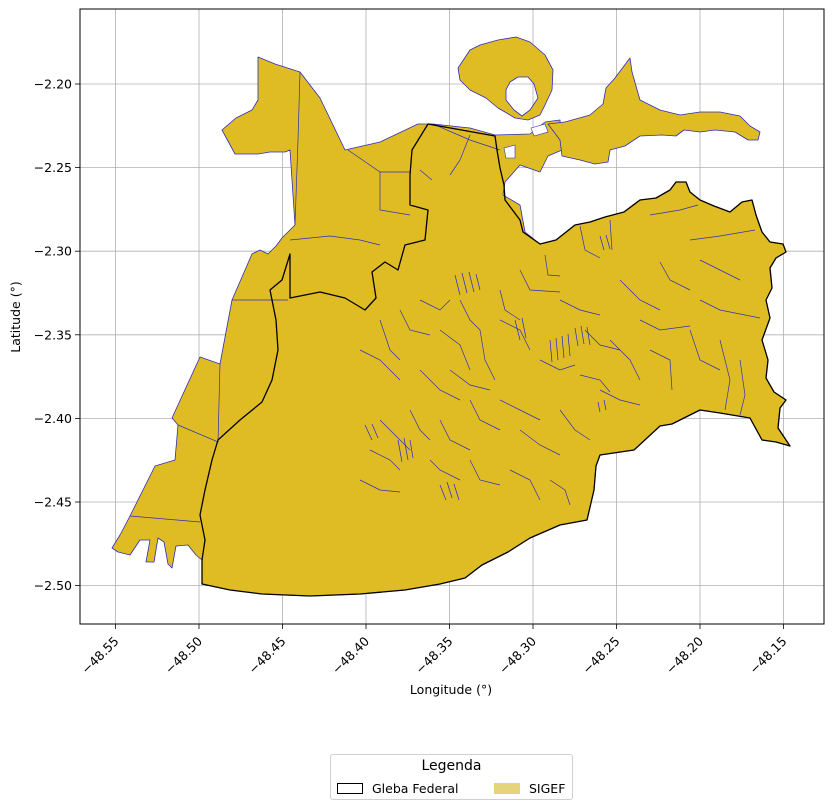 The image size is (832, 810). What do you see at coordinates (684, 654) in the screenshot?
I see `x-tick-label: −48.20` at bounding box center [684, 654].